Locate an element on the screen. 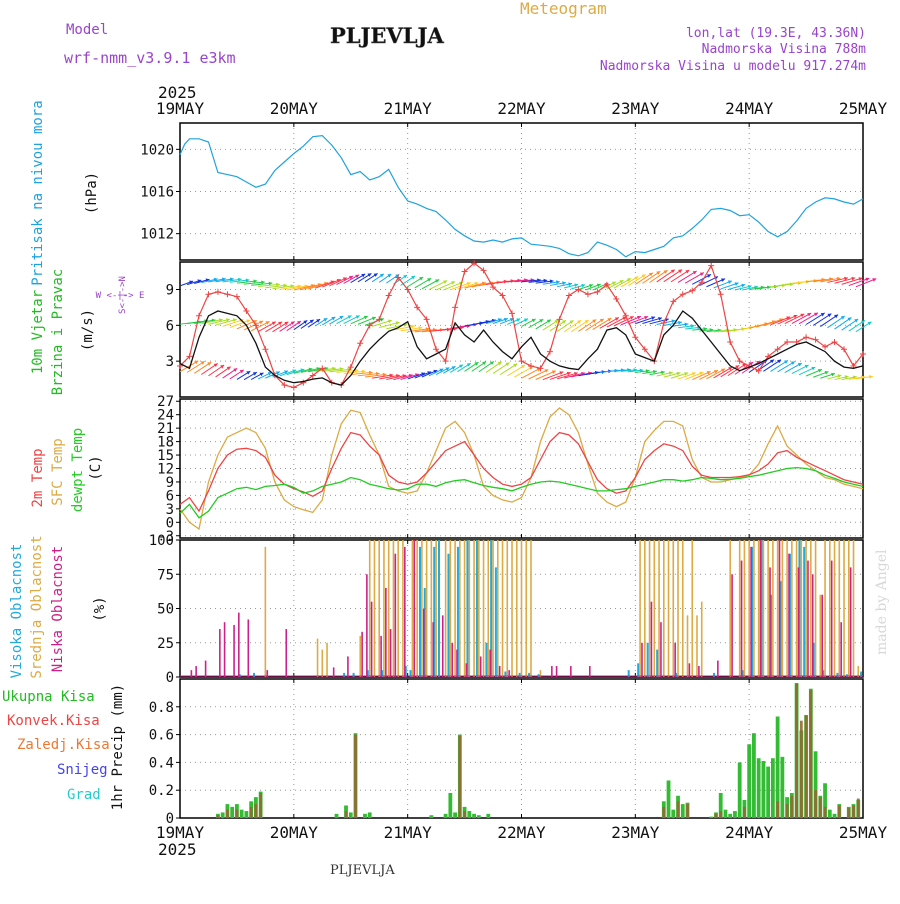 The height and width of the screenshot is (904, 900). bottom-date-label: 21MAY is located at coordinates (408, 832).